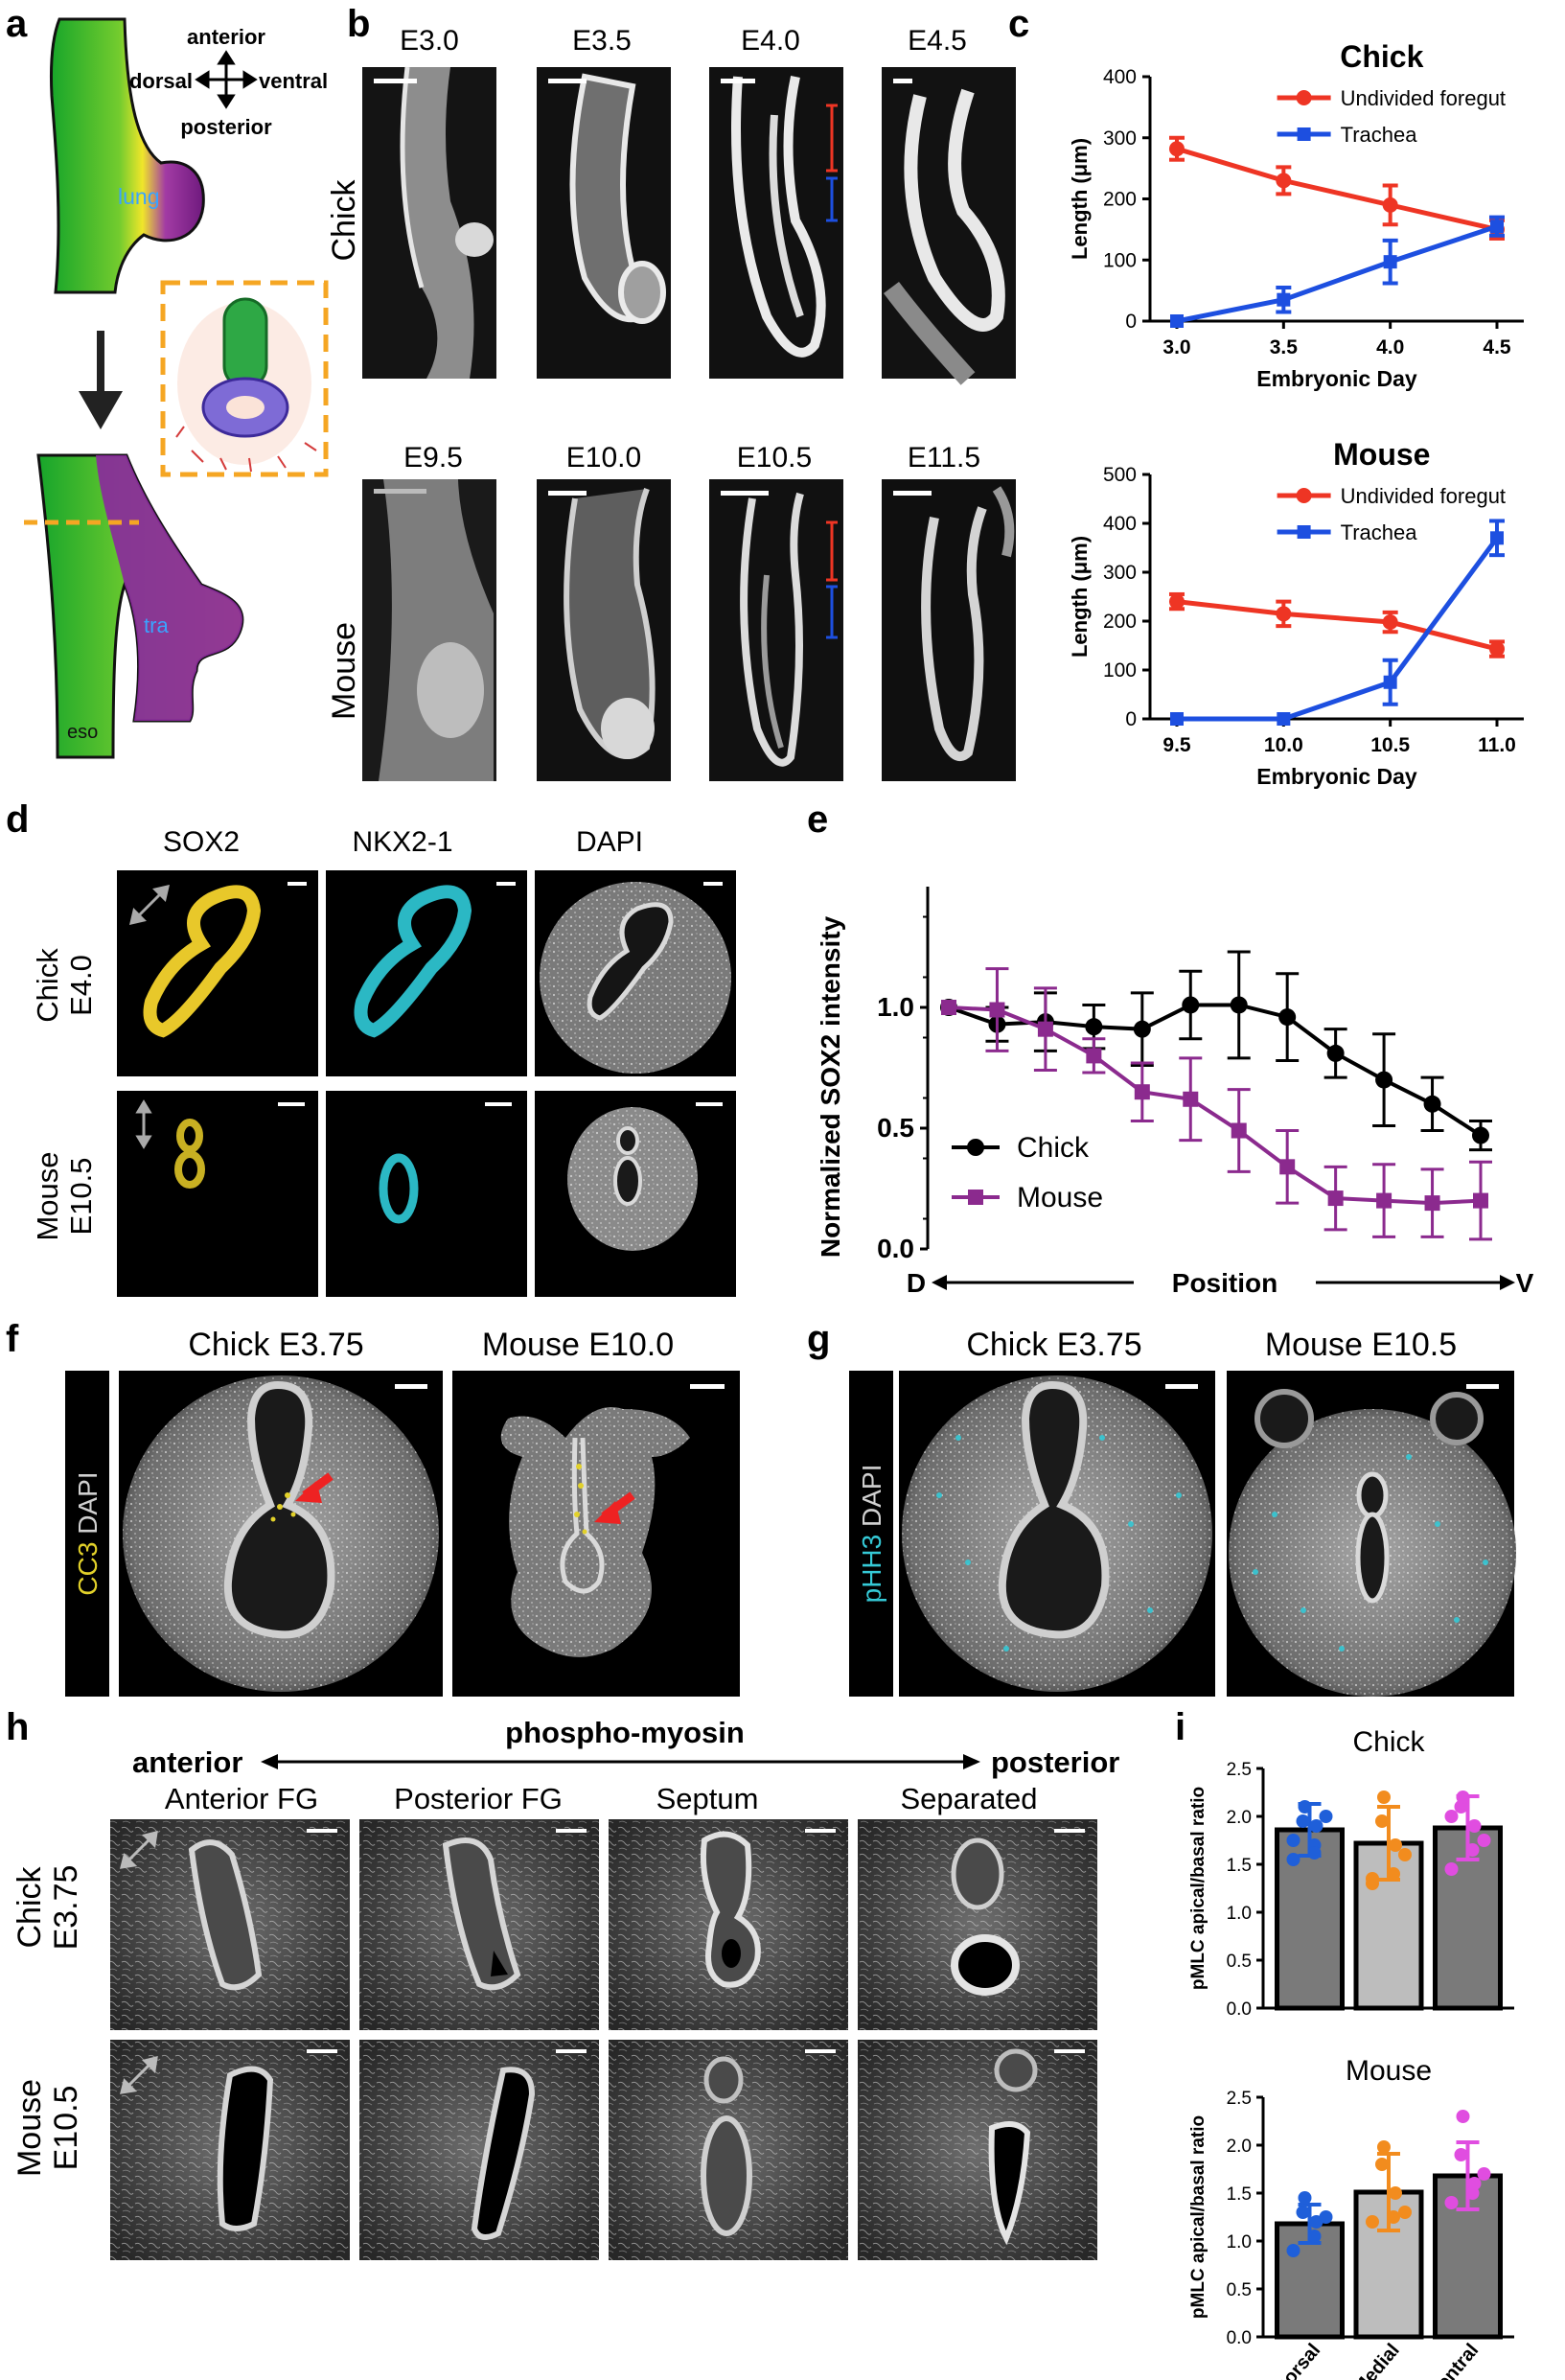  What do you see at coordinates (1053, 1148) in the screenshot?
I see `chart-e-legend-label: Chick` at bounding box center [1053, 1148].